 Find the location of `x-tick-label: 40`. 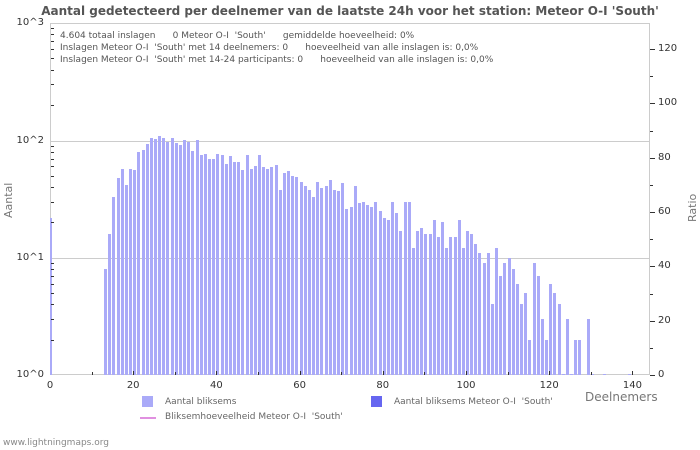

x-tick-label: 40 is located at coordinates (216, 385).